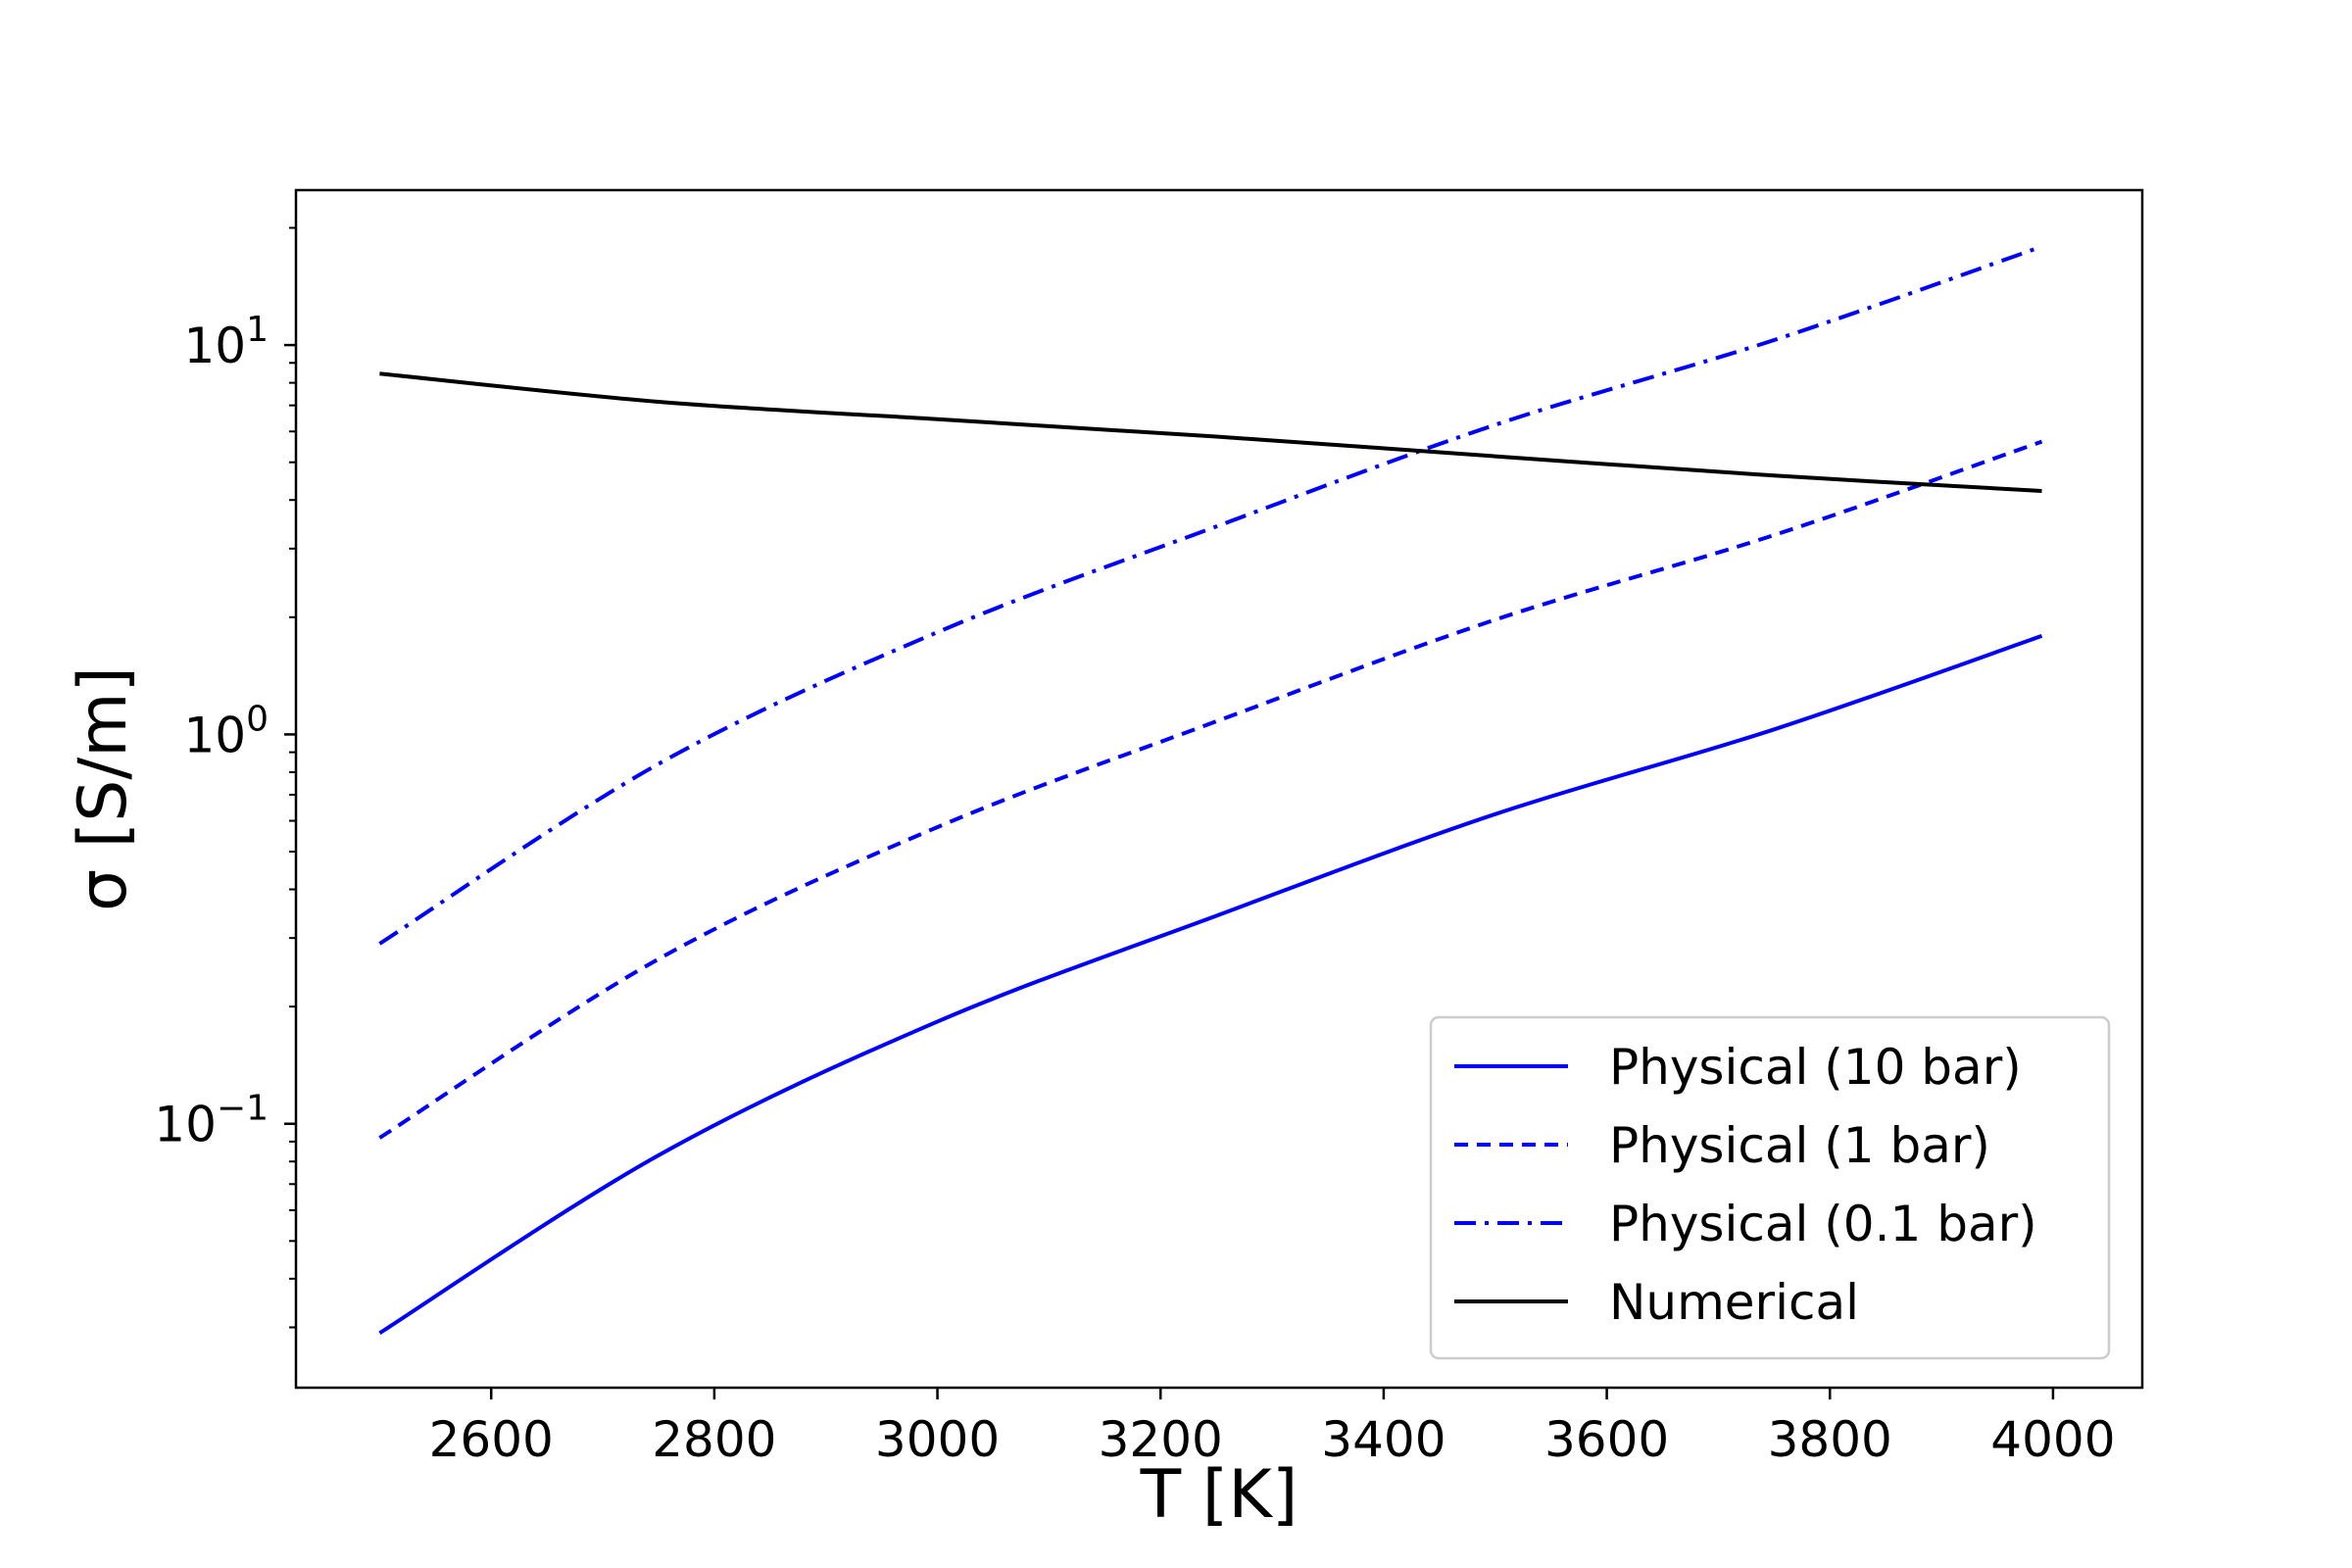 Image resolution: width=2352 pixels, height=1568 pixels. Describe the element at coordinates (1383, 1439) in the screenshot. I see `x-tick-label: 3400` at that location.